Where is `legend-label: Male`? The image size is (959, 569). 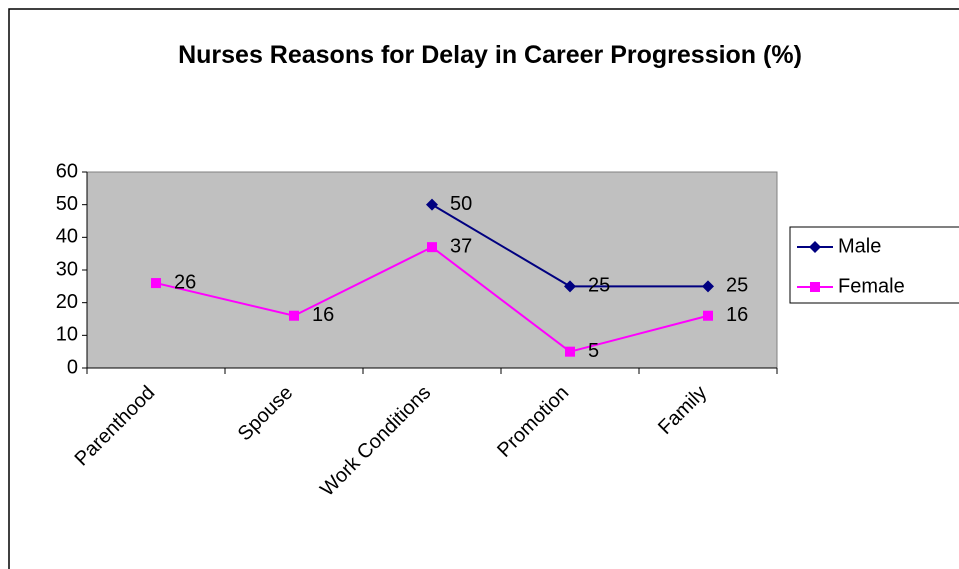 legend-label: Male is located at coordinates (859, 246).